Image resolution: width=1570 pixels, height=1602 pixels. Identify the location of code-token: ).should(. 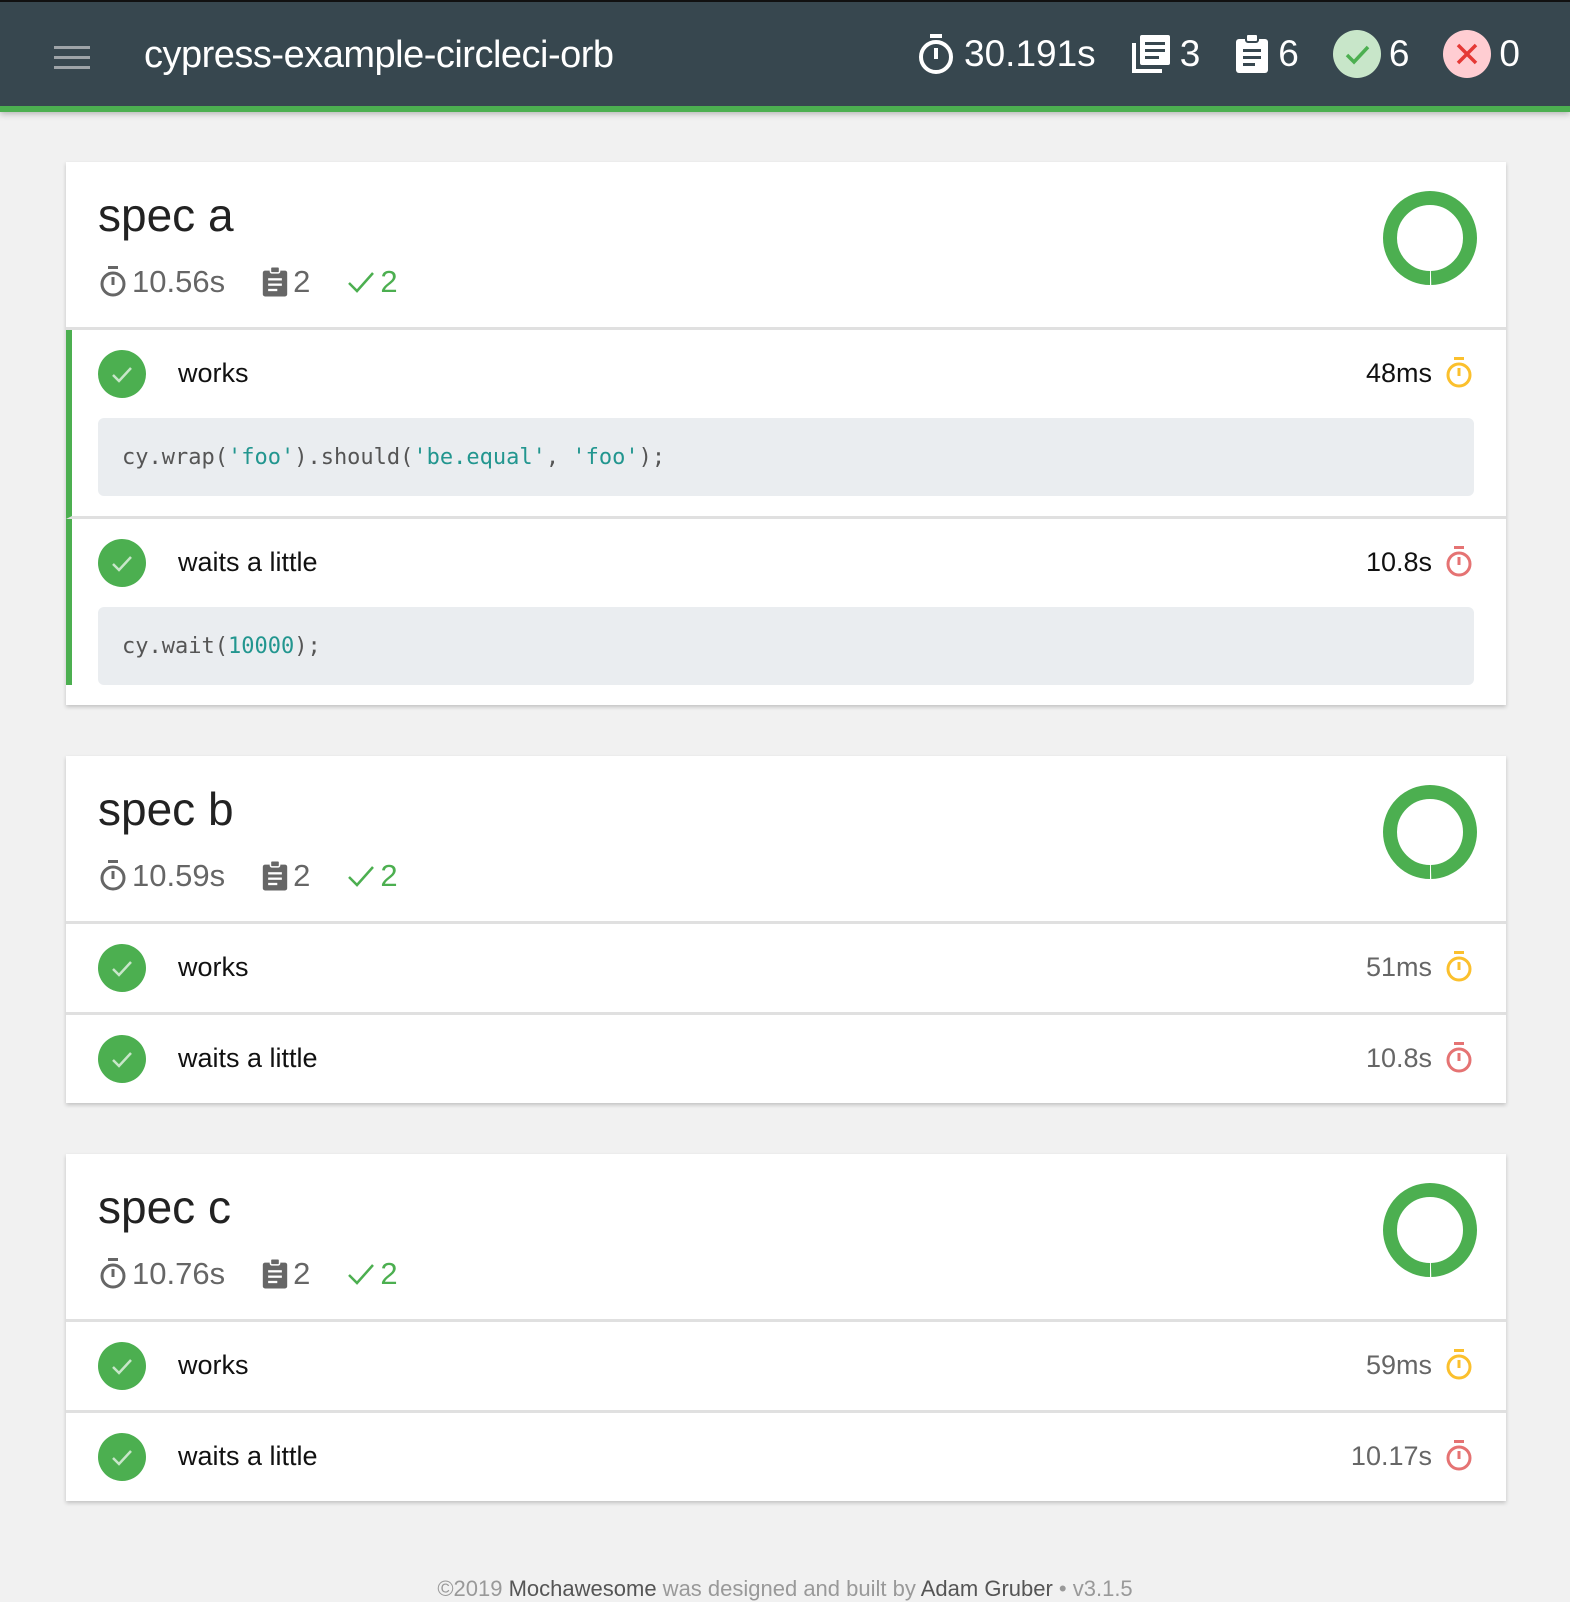
(354, 457).